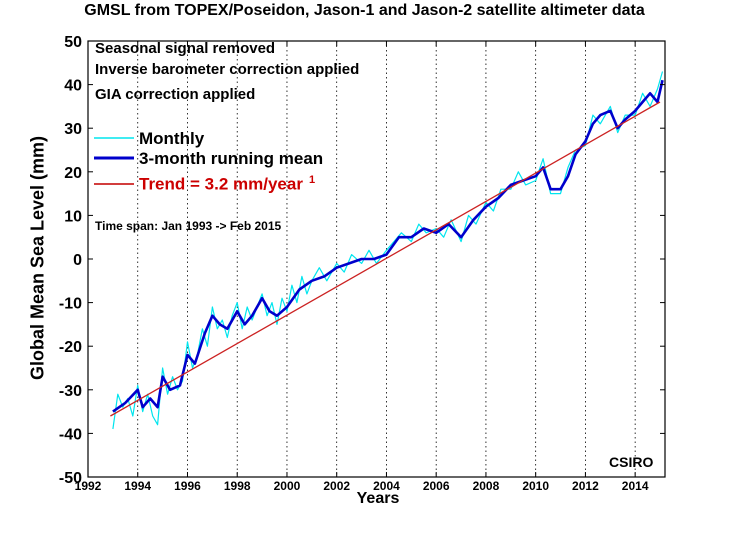 This screenshot has height=541, width=729. Describe the element at coordinates (114, 161) in the screenshot. I see `legend-swatches` at that location.